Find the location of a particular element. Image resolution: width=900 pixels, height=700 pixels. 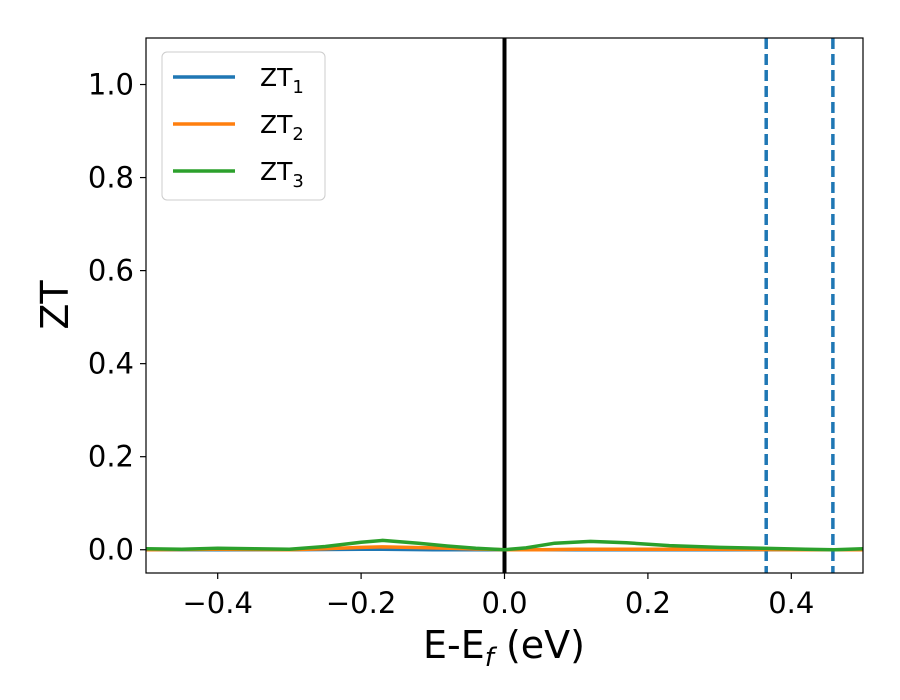

y-tick-label: 0.6 is located at coordinates (111, 271).